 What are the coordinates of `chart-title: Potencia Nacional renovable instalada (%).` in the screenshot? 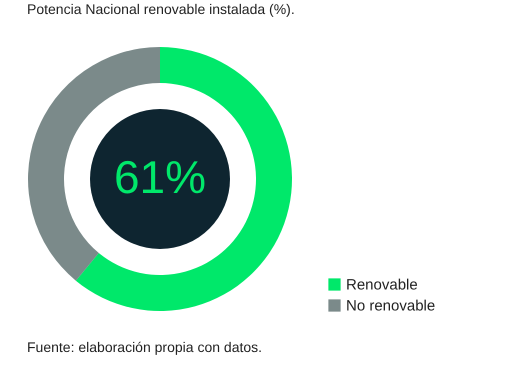 It's located at (161, 9).